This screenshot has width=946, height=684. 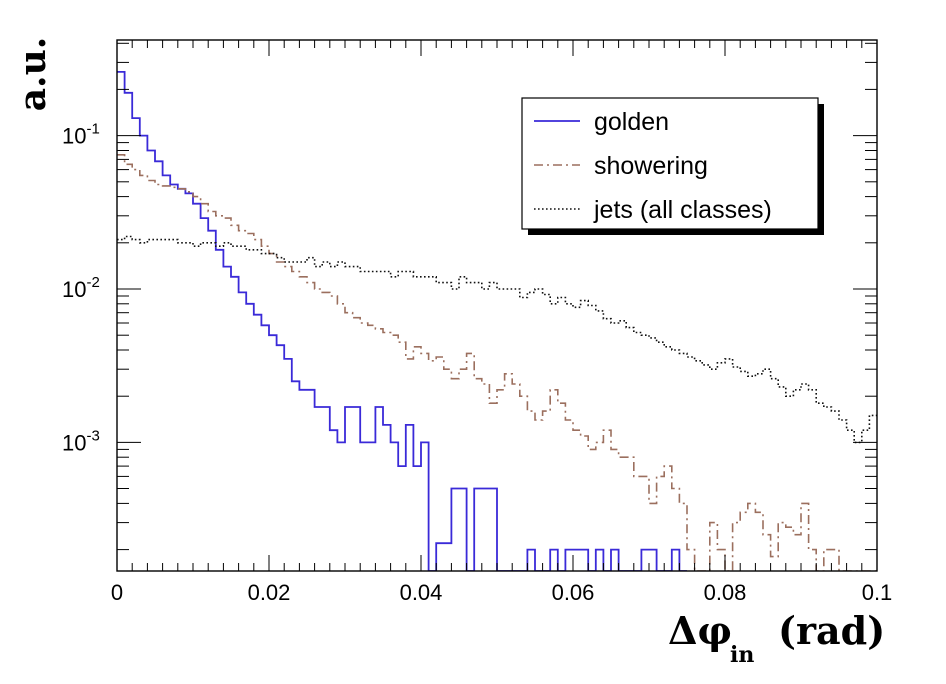 I want to click on x-axis-label-main: Δφ, so click(x=700, y=630).